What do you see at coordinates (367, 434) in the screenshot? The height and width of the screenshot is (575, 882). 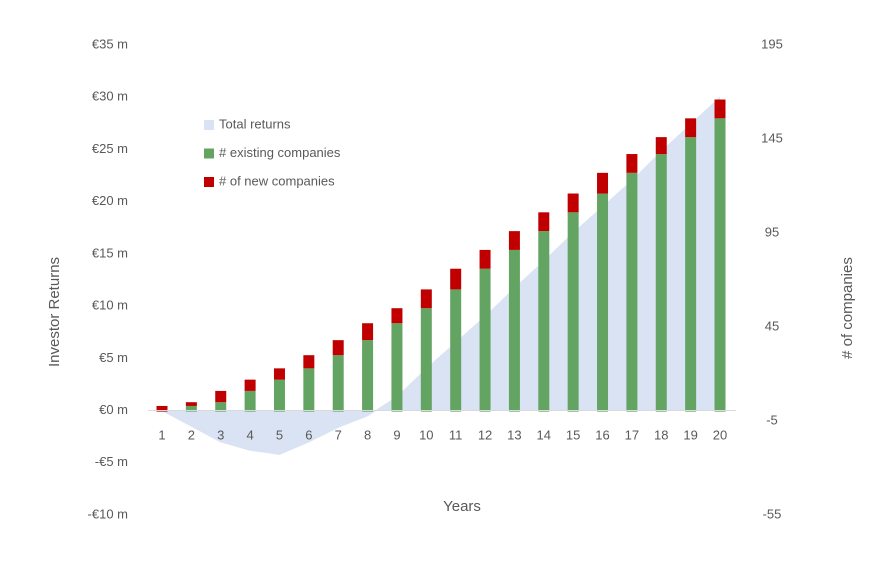 I see `x-tick-label: 8` at bounding box center [367, 434].